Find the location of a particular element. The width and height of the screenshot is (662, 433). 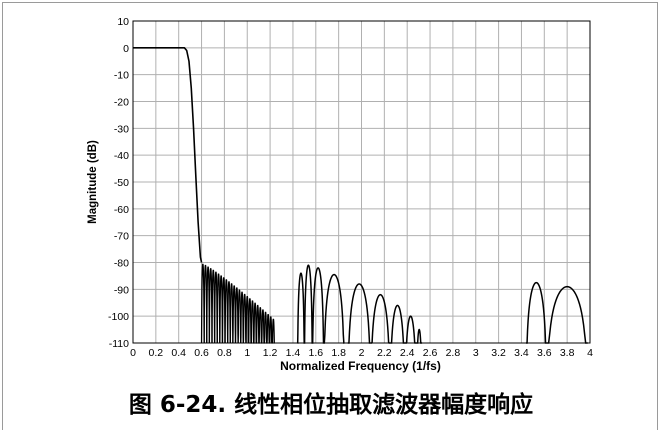

x-tick-label: 2.8 is located at coordinates (453, 353).